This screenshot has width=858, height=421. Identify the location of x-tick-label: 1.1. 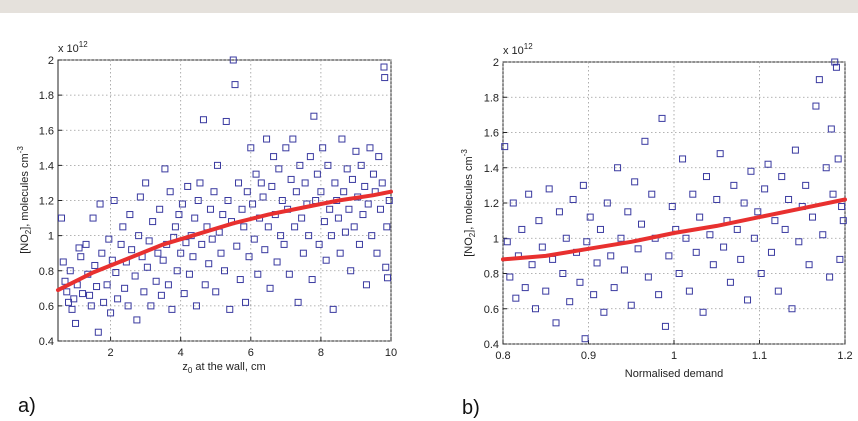
(759, 356).